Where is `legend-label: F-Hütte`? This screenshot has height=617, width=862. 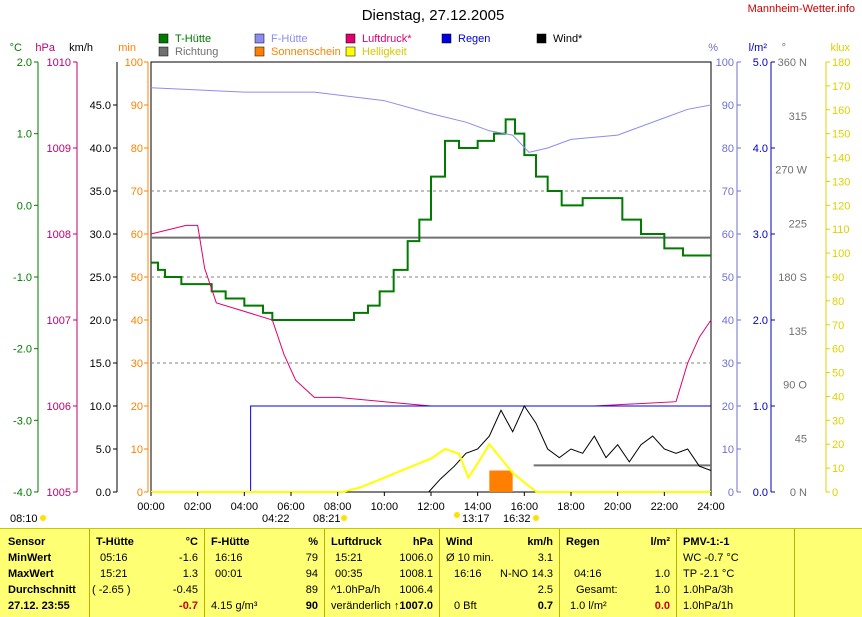 legend-label: F-Hütte is located at coordinates (289, 39).